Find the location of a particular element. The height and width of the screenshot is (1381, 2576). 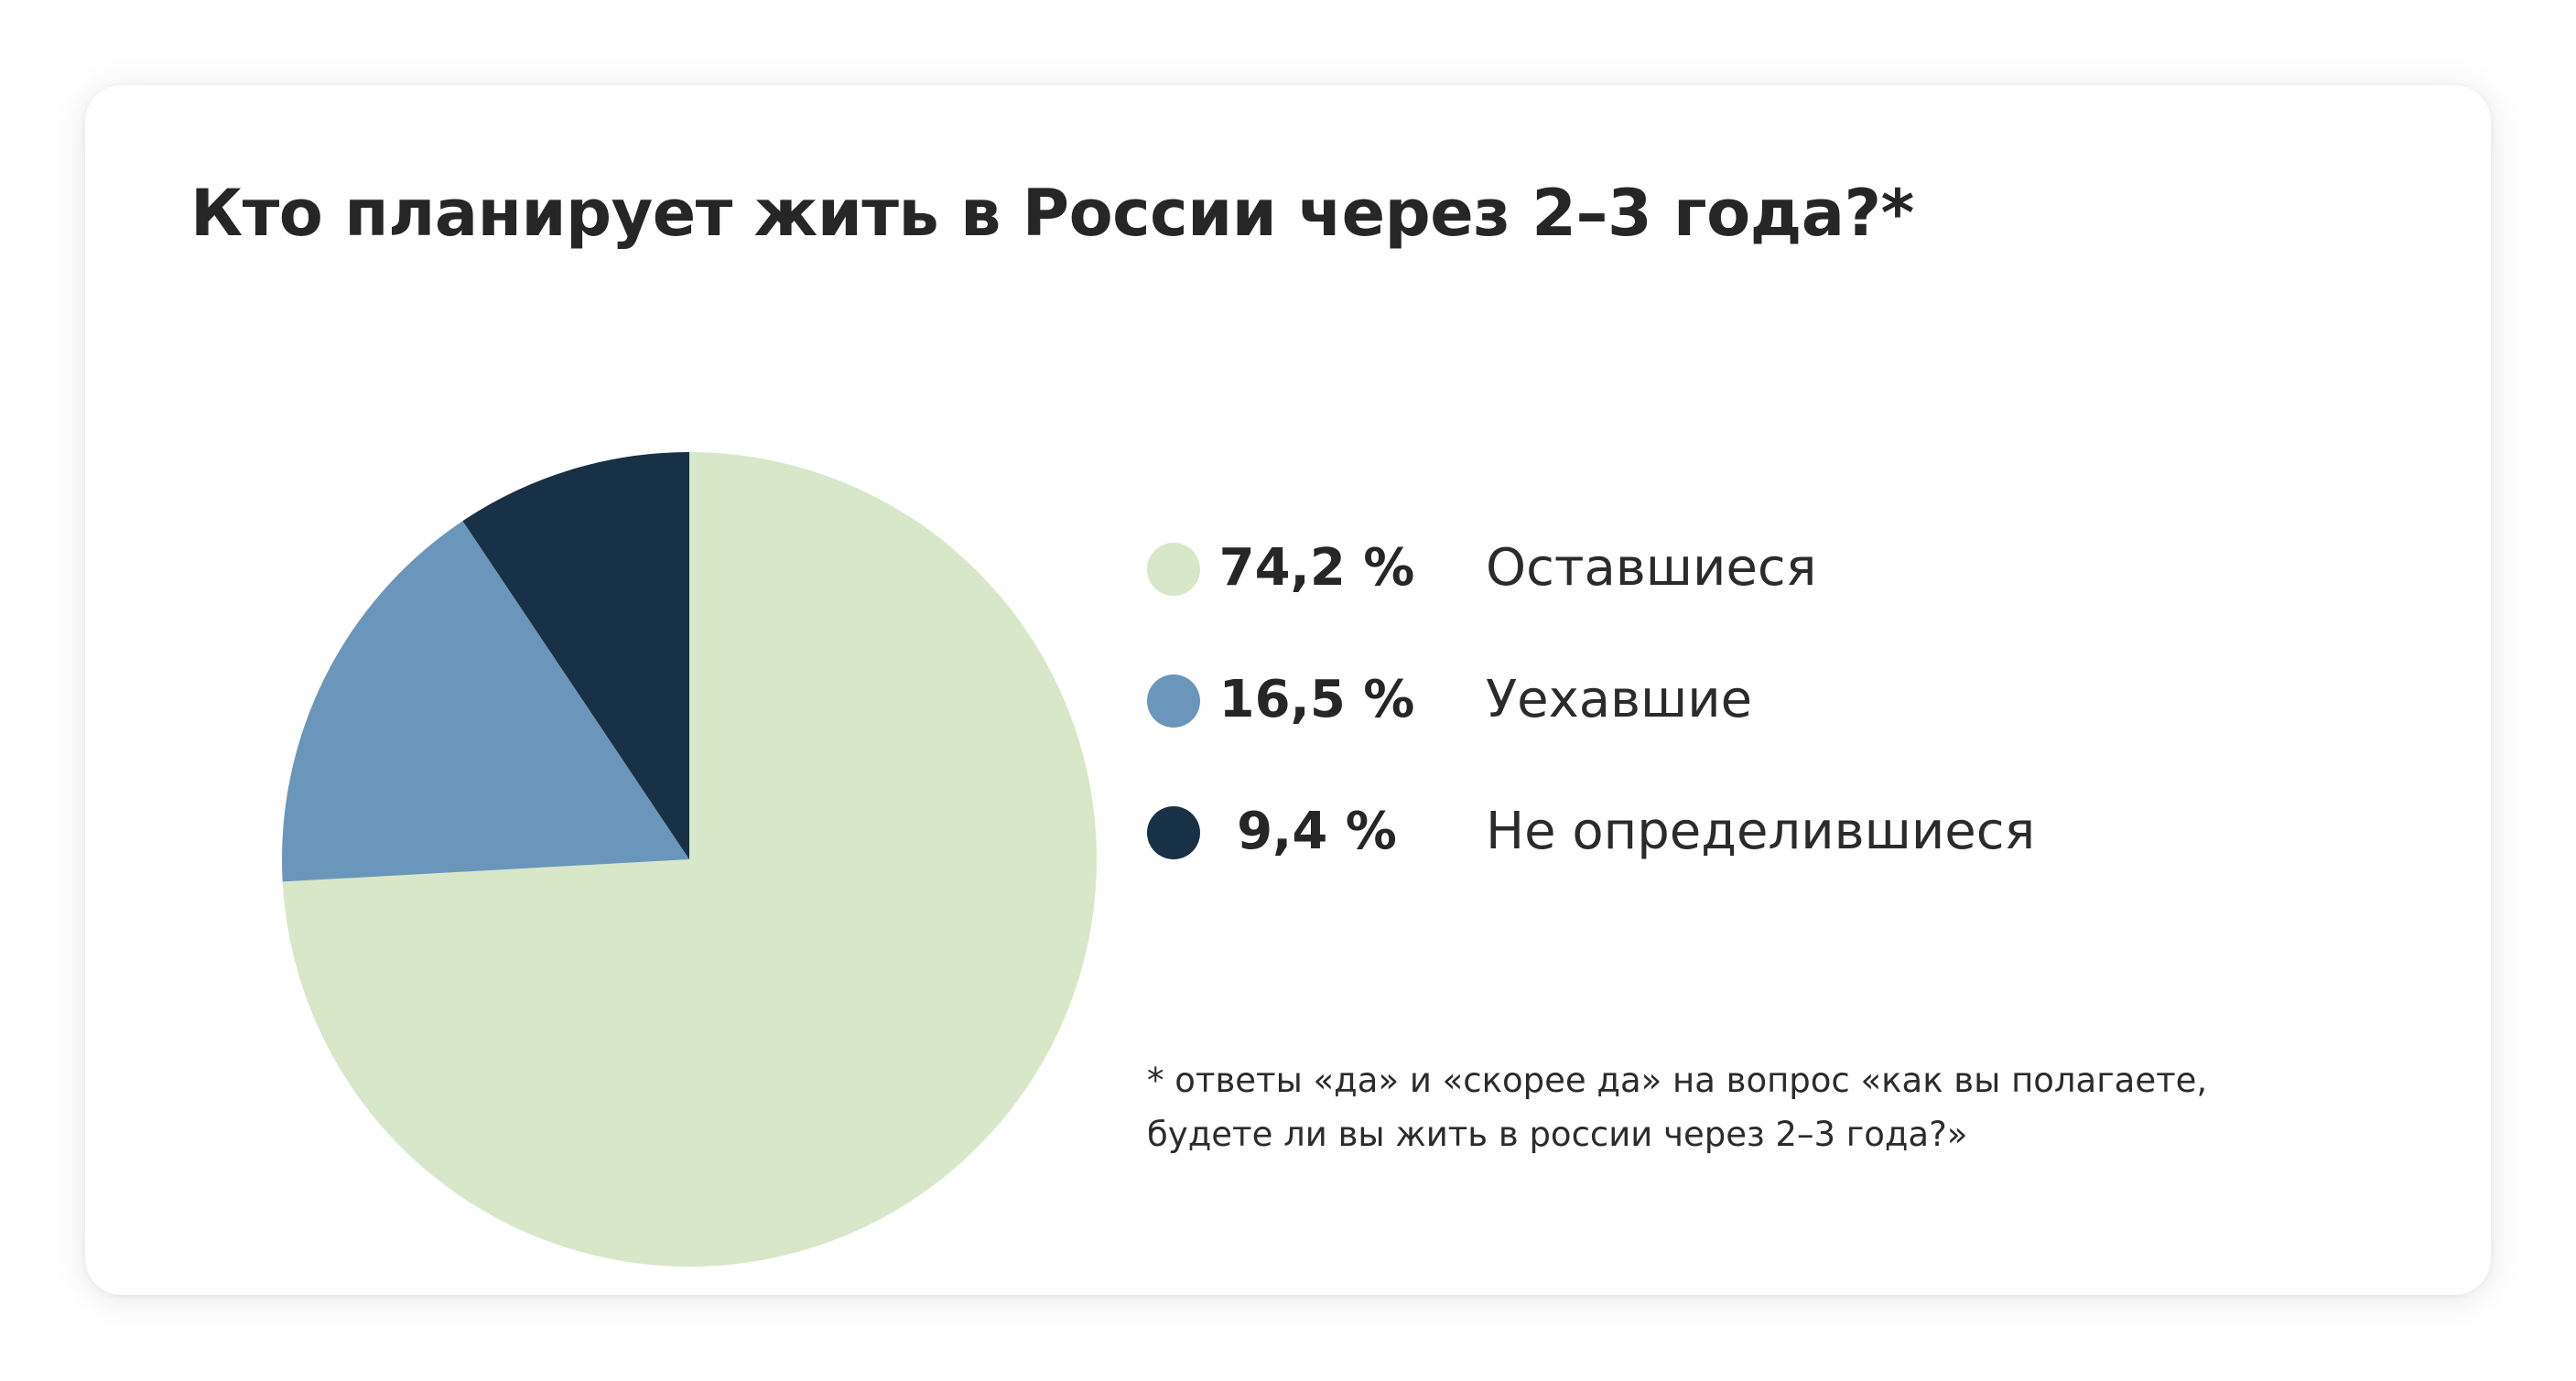

legend-item: 9,4 % Не определившиеся is located at coordinates (1697, 845).